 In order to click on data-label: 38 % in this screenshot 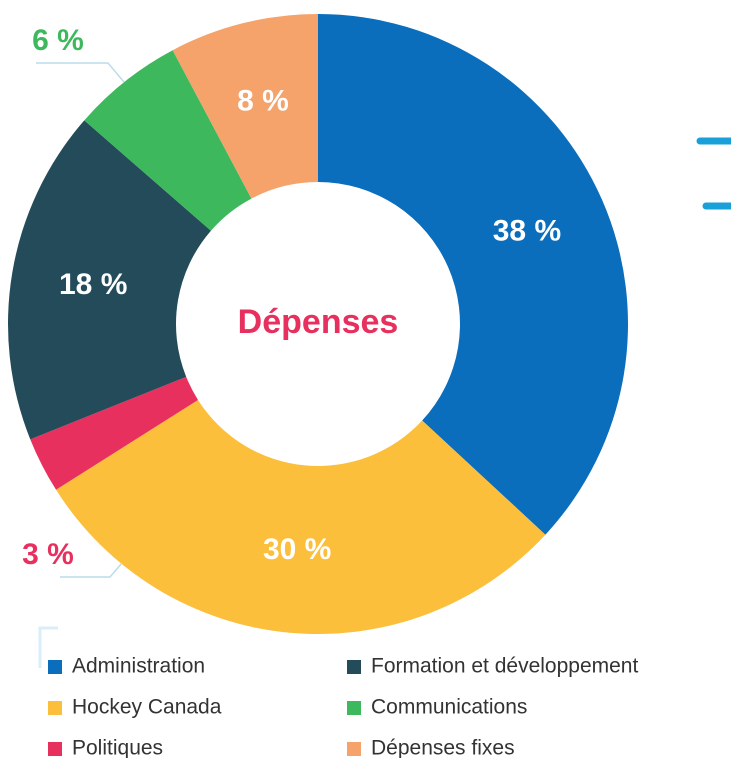, I will do `click(527, 231)`.